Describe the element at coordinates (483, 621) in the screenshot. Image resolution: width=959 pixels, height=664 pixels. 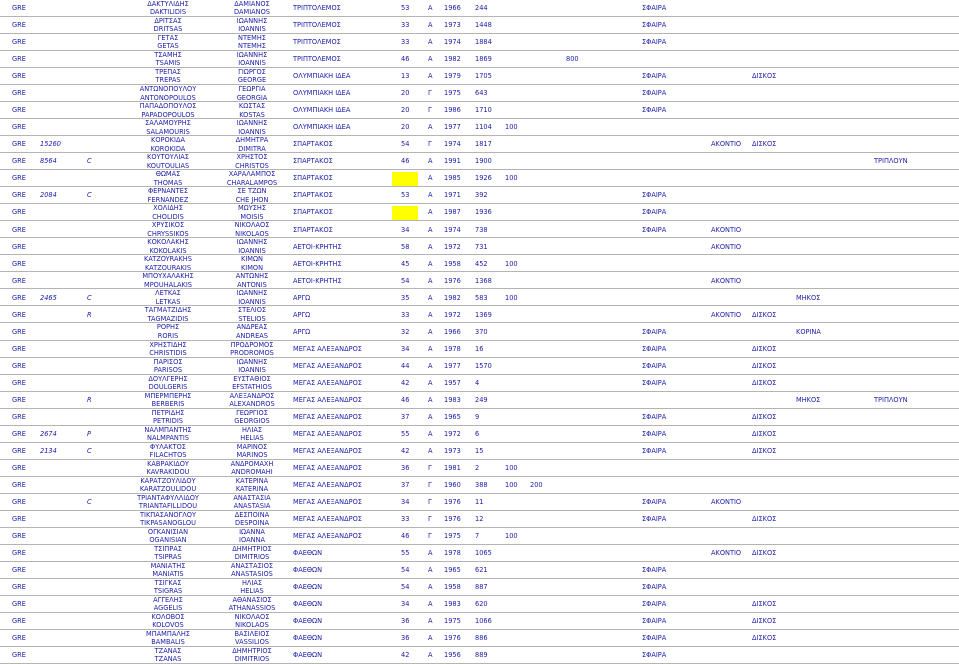
I see `id-cell: 1066` at that location.